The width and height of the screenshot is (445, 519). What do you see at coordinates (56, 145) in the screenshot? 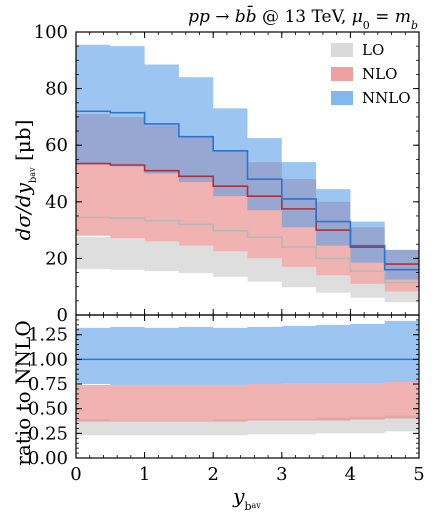
I see `main-y-tick-label: 60` at bounding box center [56, 145].